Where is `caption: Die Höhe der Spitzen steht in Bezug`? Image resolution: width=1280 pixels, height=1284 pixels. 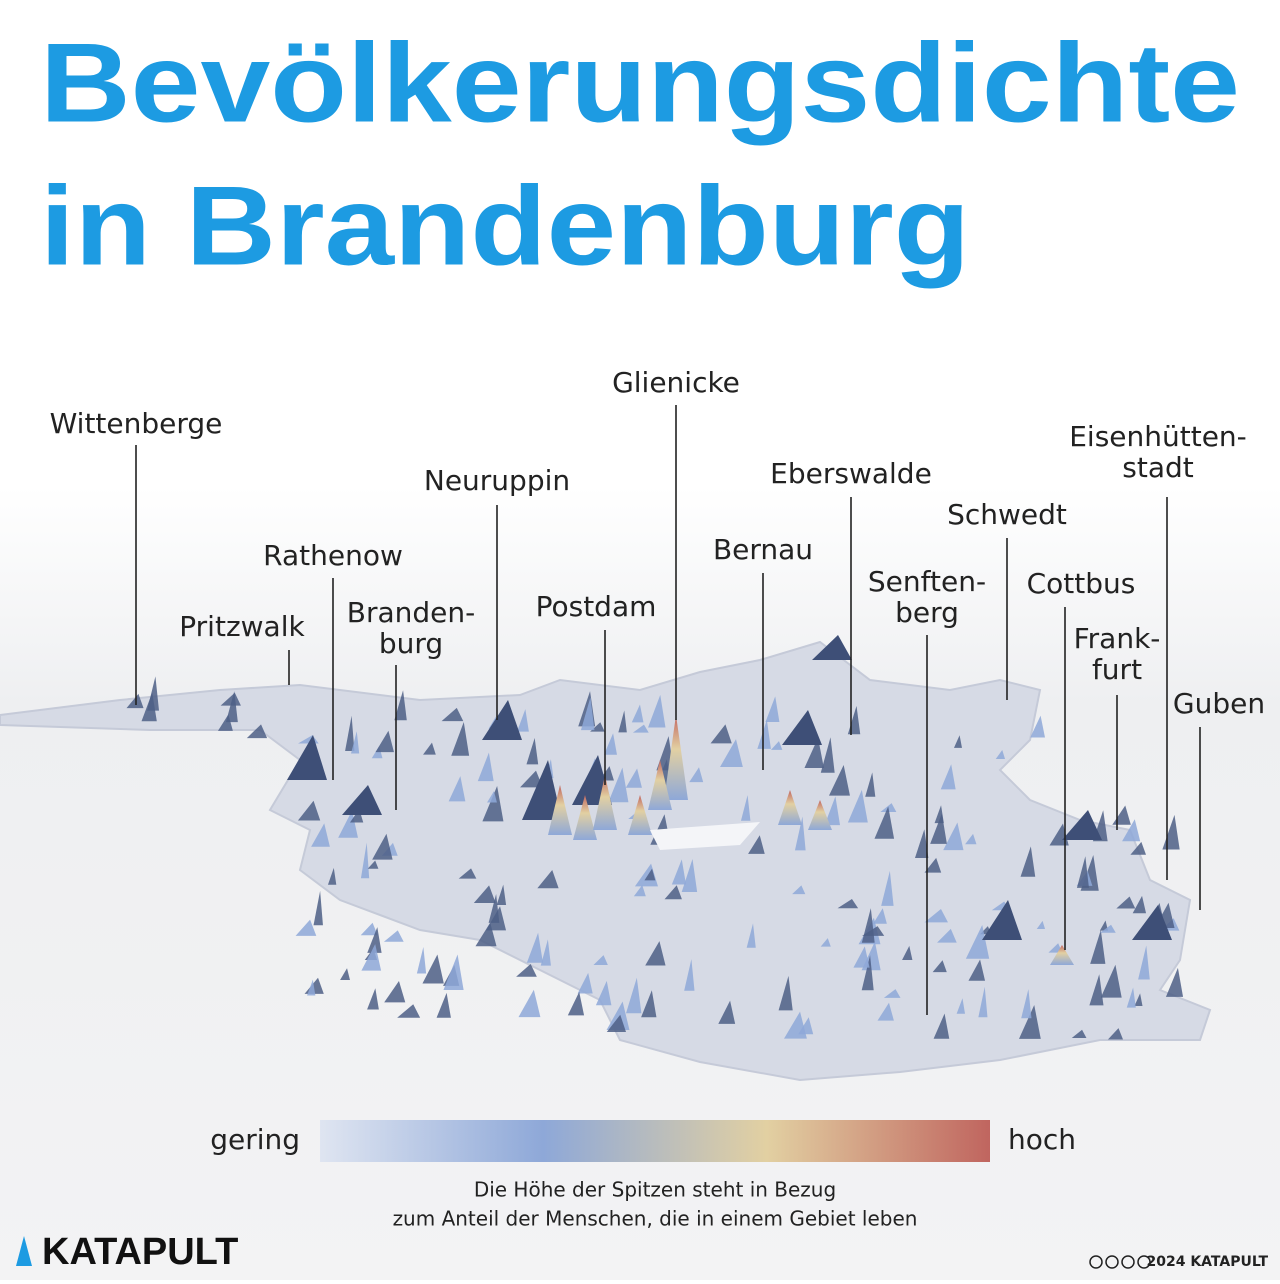 caption: Die Höhe der Spitzen steht in Bezug is located at coordinates (655, 1190).